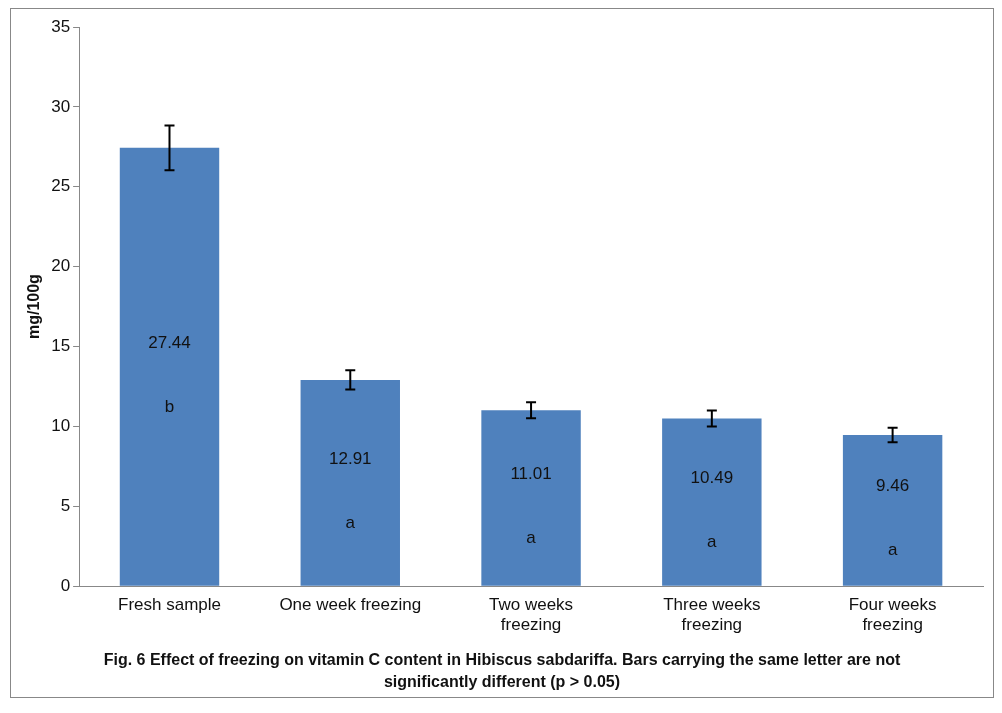 The image size is (1002, 713). Describe the element at coordinates (350, 605) in the screenshot. I see `x-tick-label: One week freezing` at that location.